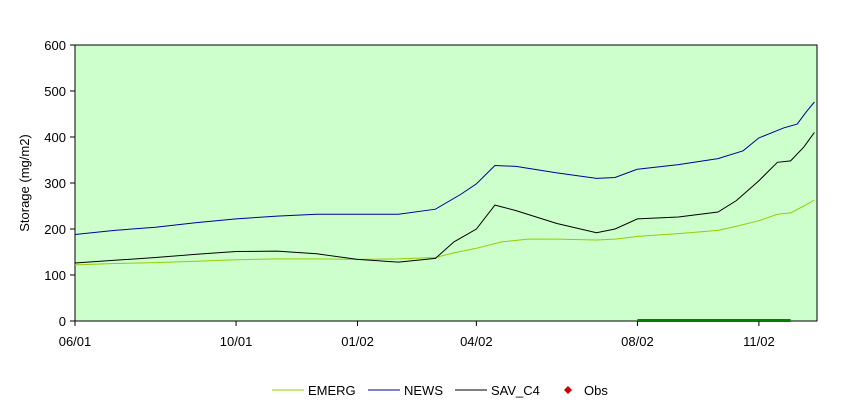 The image size is (853, 413). I want to click on y-axis-title: Storage (mg/m2), so click(24, 183).